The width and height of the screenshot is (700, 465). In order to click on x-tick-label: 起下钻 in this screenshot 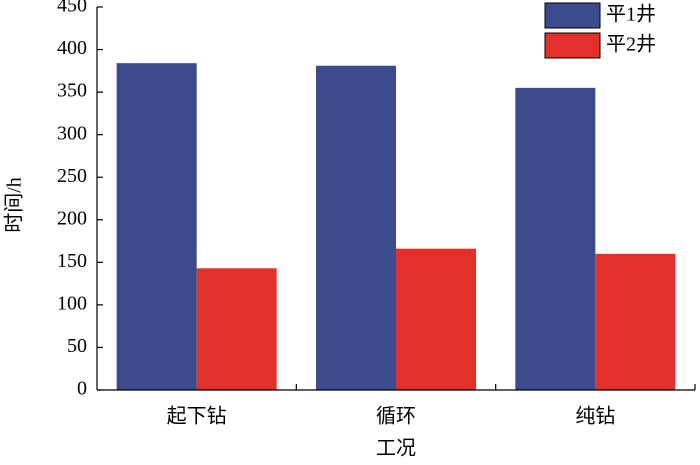, I will do `click(197, 416)`.